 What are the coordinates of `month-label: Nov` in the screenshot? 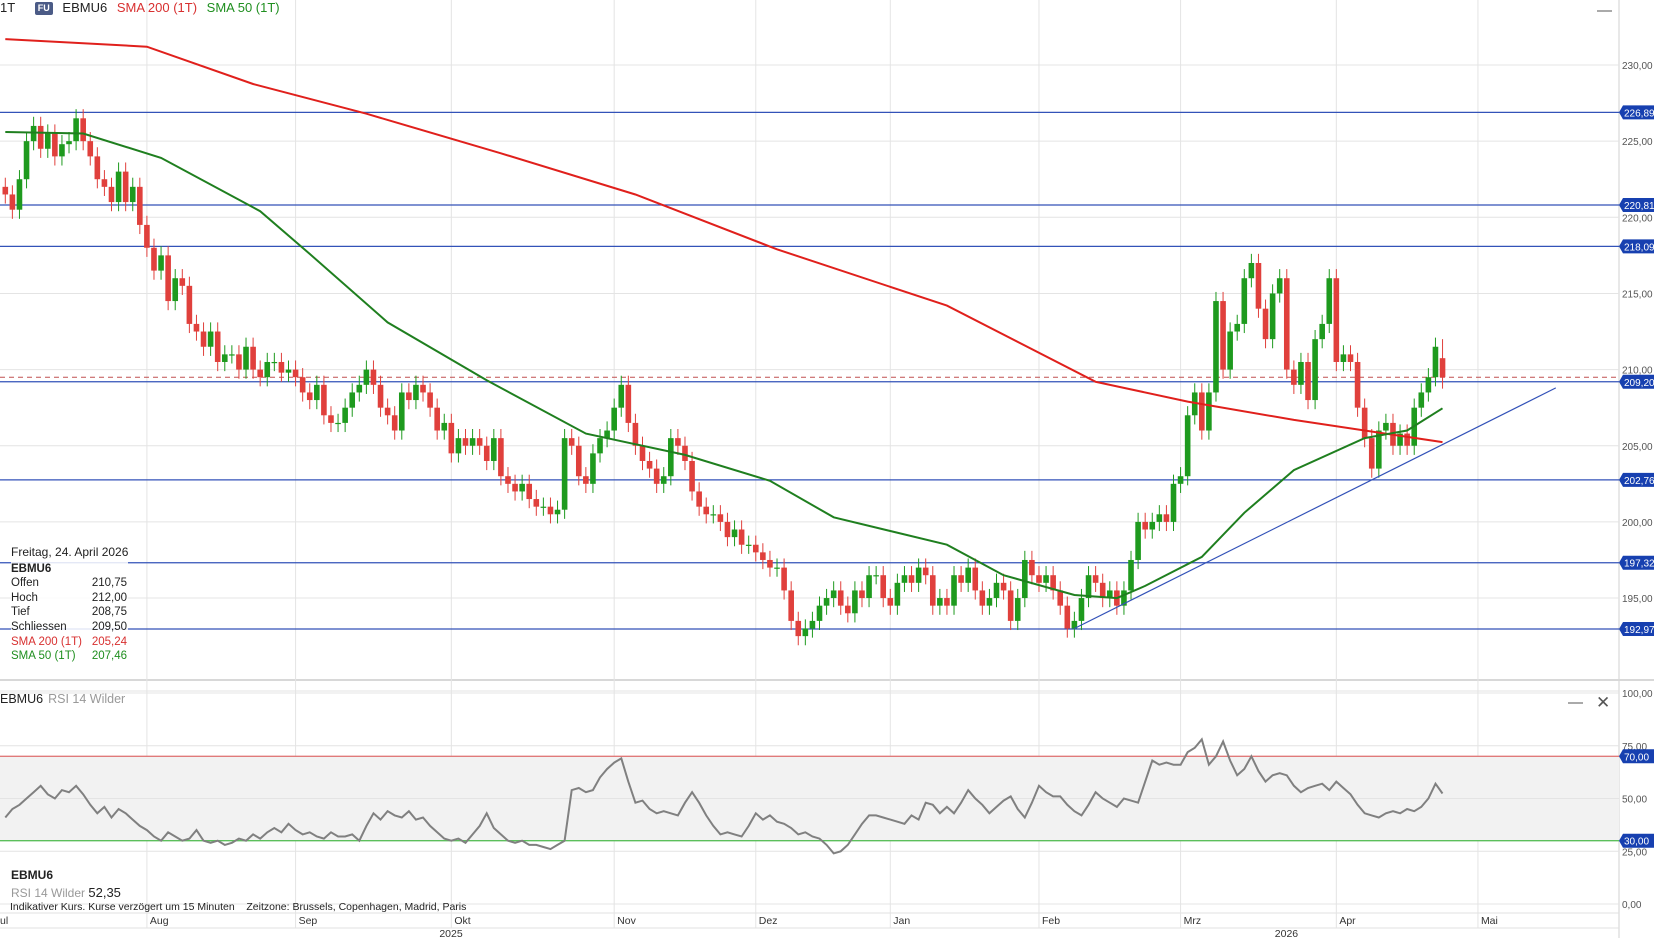 It's located at (626, 921).